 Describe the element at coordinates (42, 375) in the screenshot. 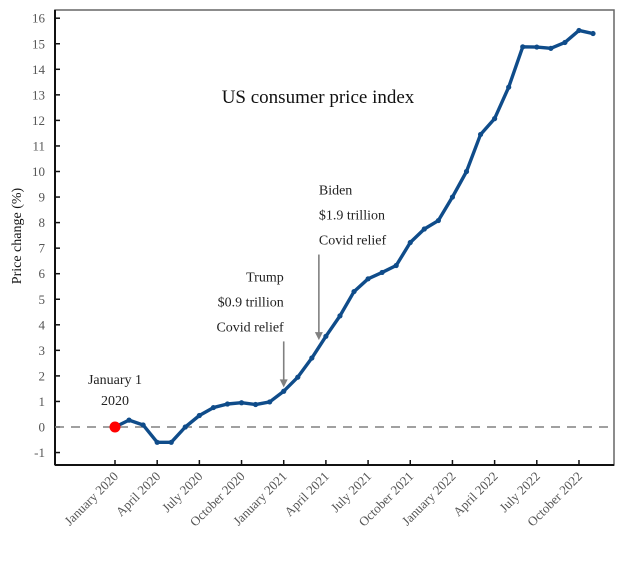

I see `y-tick-label: 2` at that location.